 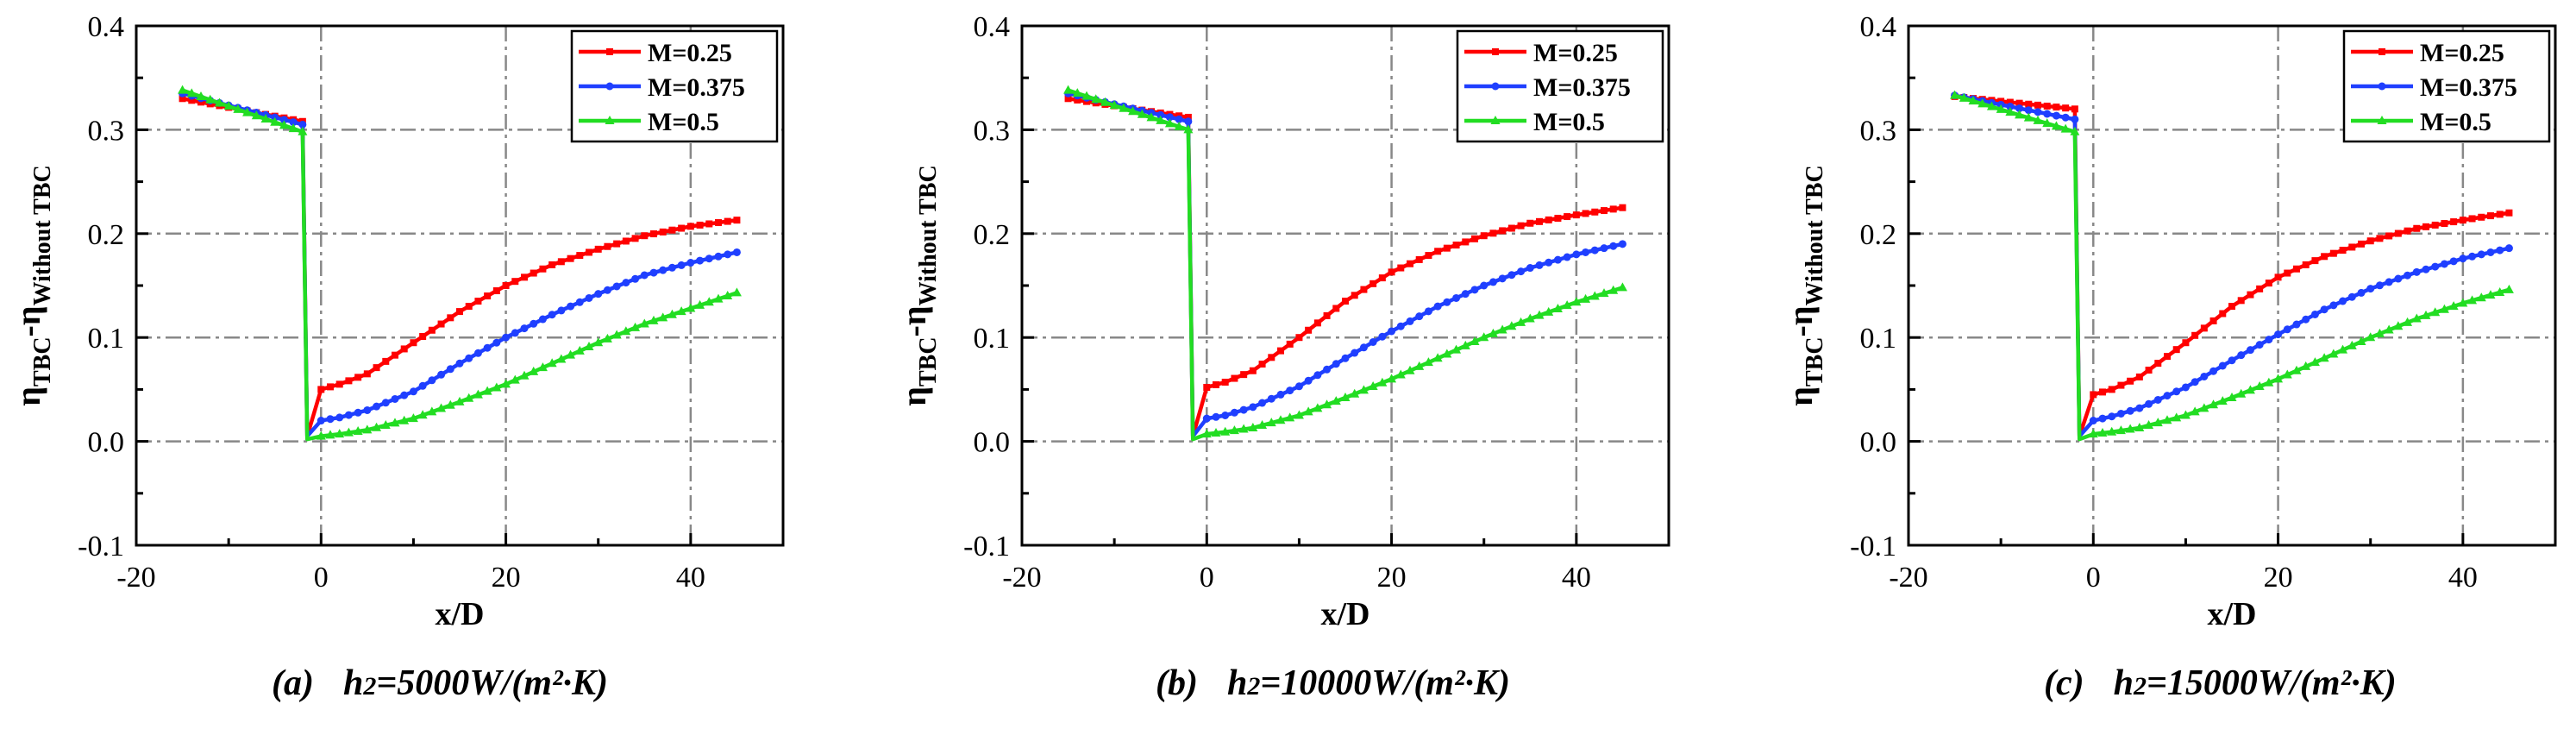 I want to click on y-tick-label: 0.2, so click(x=106, y=235).